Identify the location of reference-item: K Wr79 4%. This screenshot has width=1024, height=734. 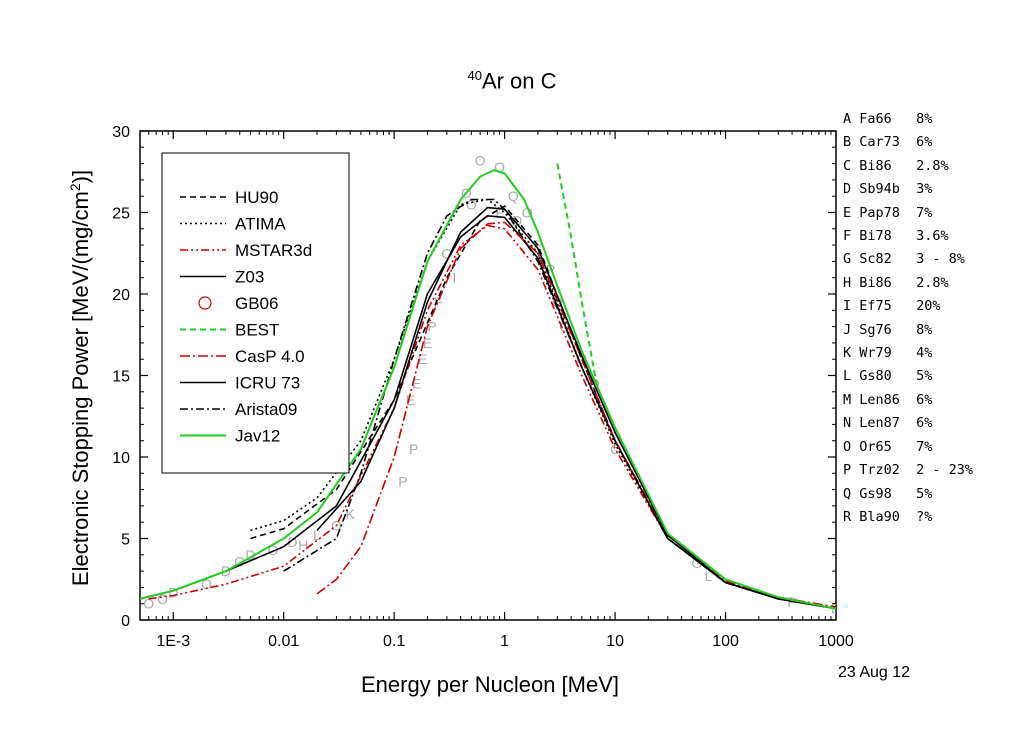
(888, 353).